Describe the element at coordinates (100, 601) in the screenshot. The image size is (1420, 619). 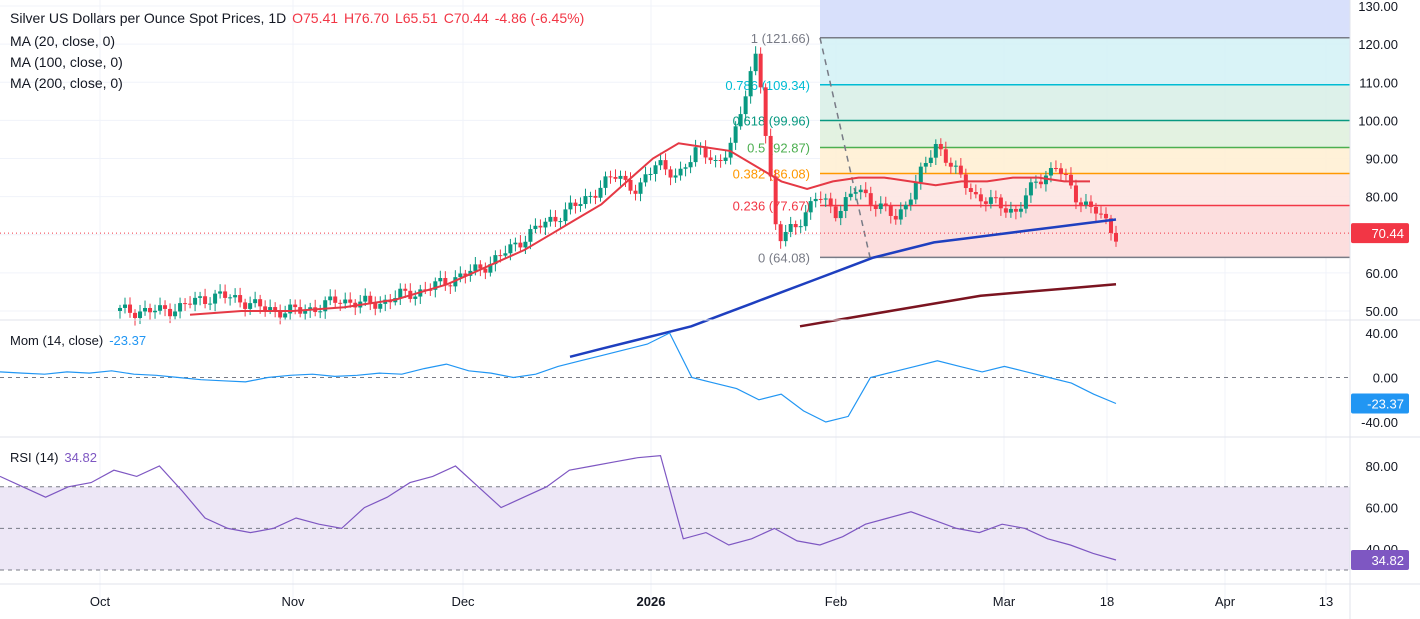
I see `time-tick-label: Oct` at that location.